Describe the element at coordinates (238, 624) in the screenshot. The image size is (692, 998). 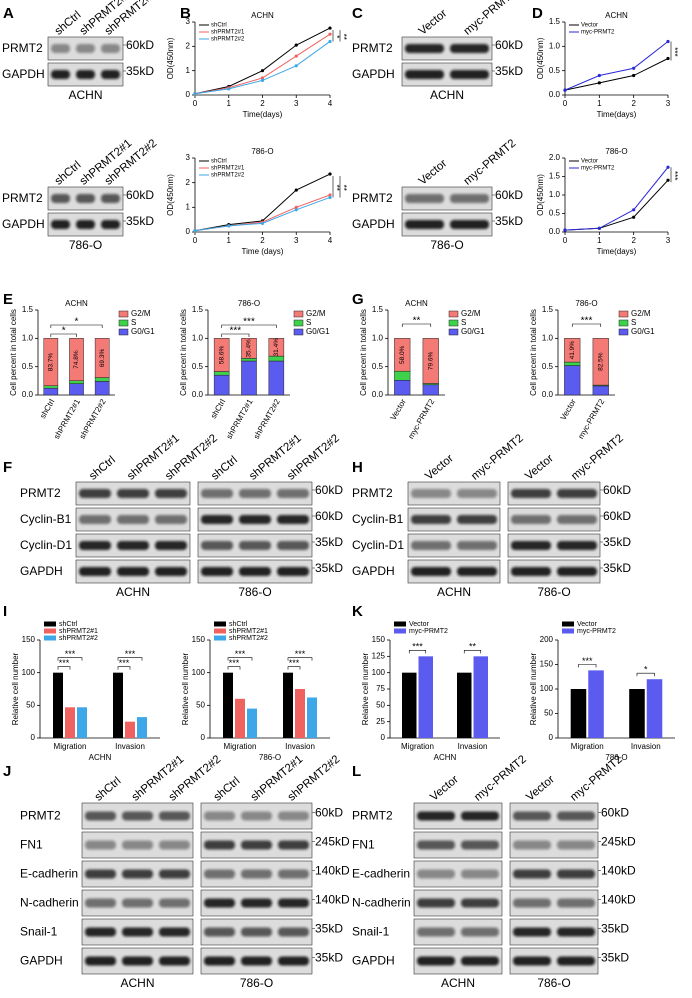
I see `legend-label: shCtrl` at that location.